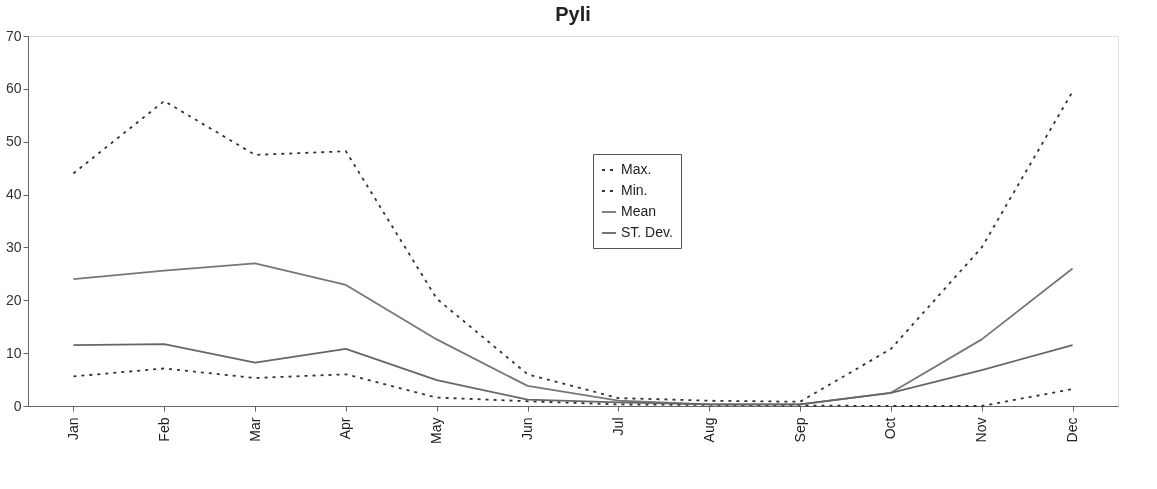  What do you see at coordinates (13, 35) in the screenshot?
I see `y-tick-label: 70` at bounding box center [13, 35].